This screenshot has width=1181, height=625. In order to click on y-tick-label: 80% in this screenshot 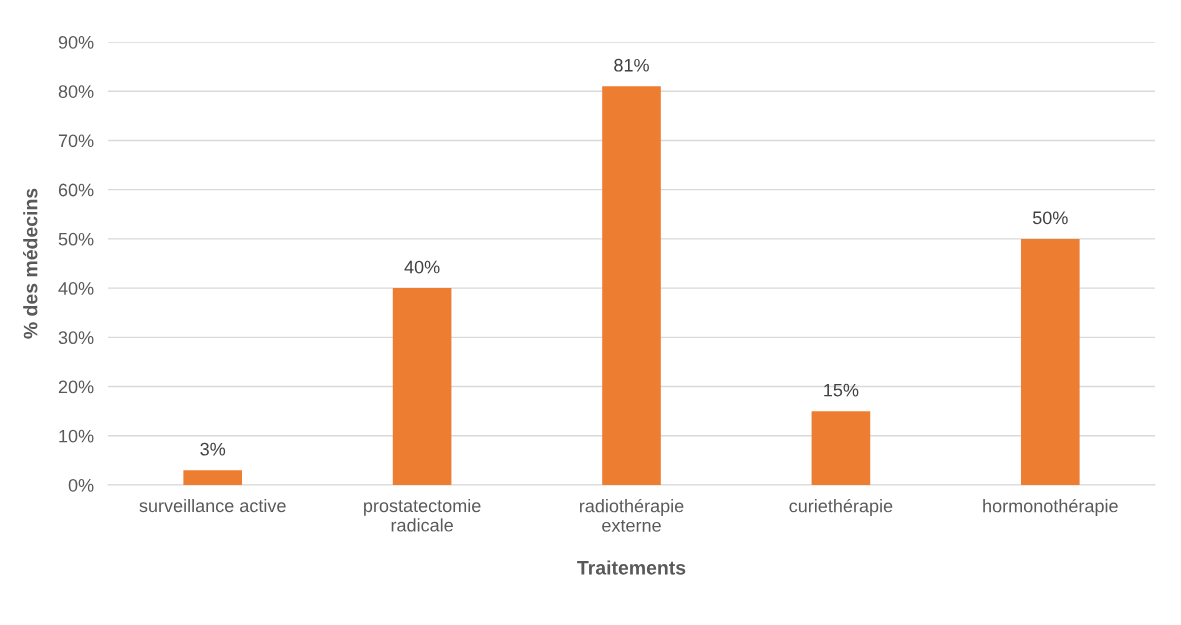, I will do `click(76, 91)`.